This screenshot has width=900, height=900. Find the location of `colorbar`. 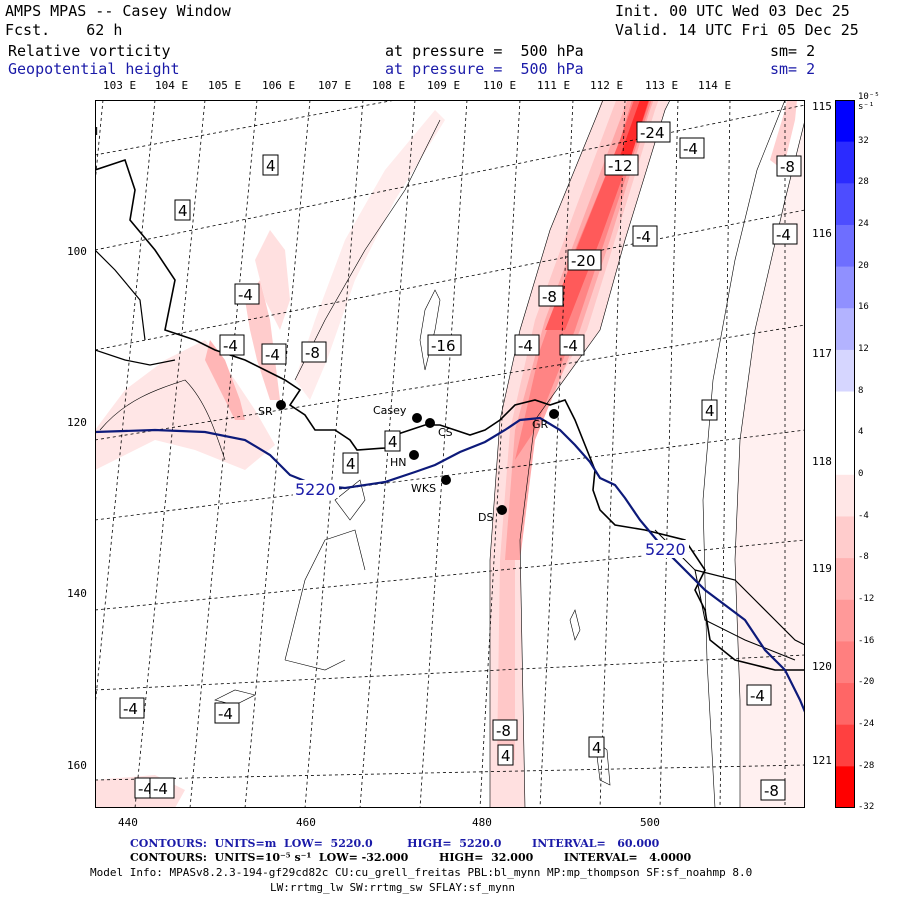

colorbar is located at coordinates (845, 454).